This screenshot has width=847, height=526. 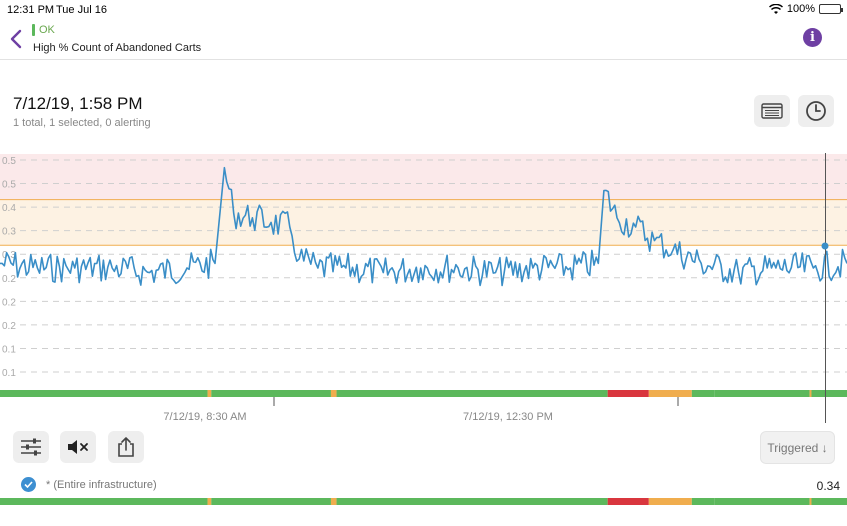 What do you see at coordinates (31, 10) in the screenshot?
I see `status-time: 12:31 PM` at bounding box center [31, 10].